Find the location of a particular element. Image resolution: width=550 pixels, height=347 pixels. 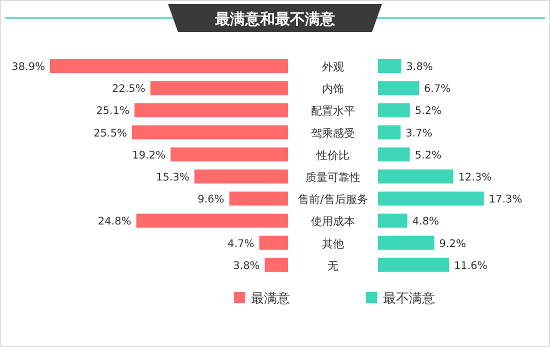

y-tick-label: 外观 is located at coordinates (333, 67).